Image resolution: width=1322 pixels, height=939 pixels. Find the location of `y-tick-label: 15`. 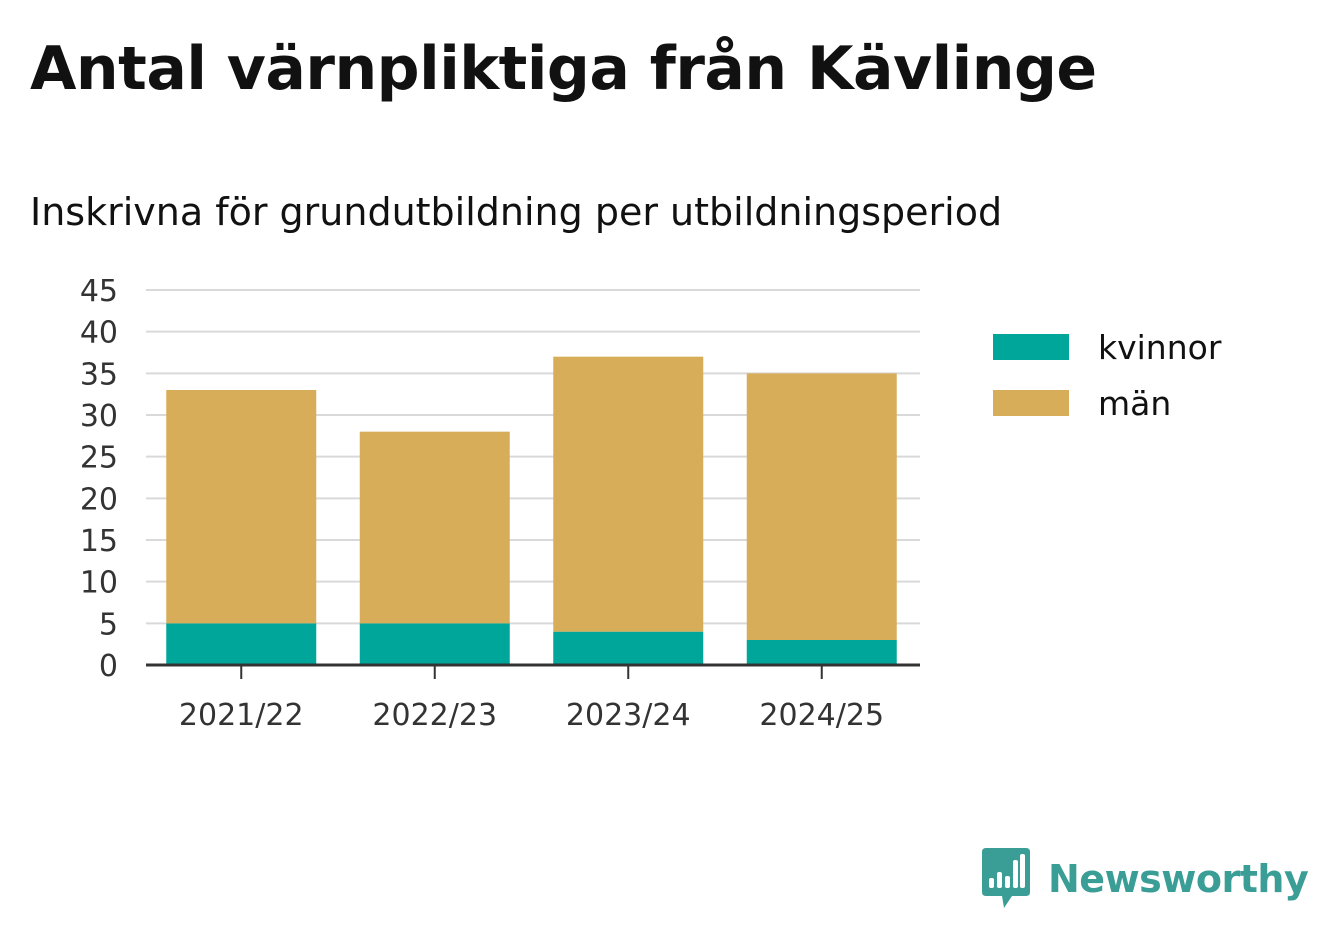

y-tick-label: 15 is located at coordinates (99, 541).